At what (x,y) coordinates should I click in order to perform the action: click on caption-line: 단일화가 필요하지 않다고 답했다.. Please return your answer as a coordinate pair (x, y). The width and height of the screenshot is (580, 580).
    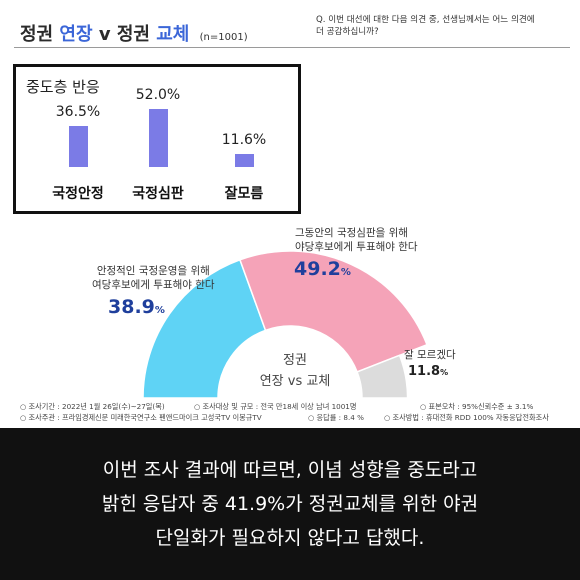
    Looking at the image, I should click on (290, 538).